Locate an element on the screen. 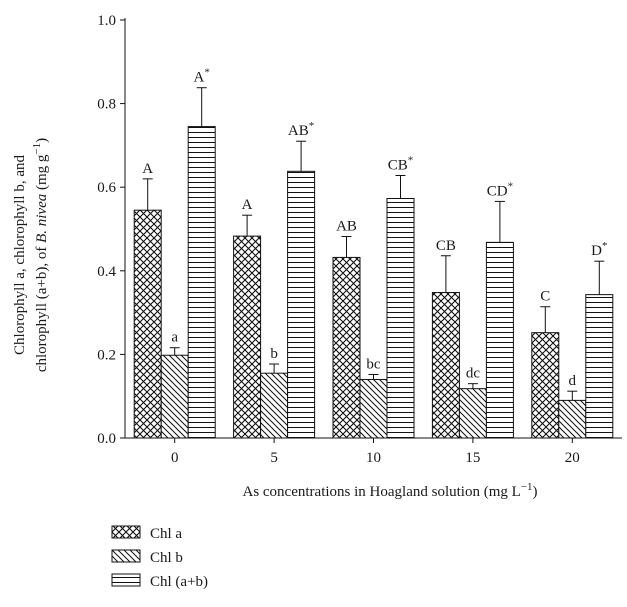  y-tick-label: 0.6 is located at coordinates (106, 188).